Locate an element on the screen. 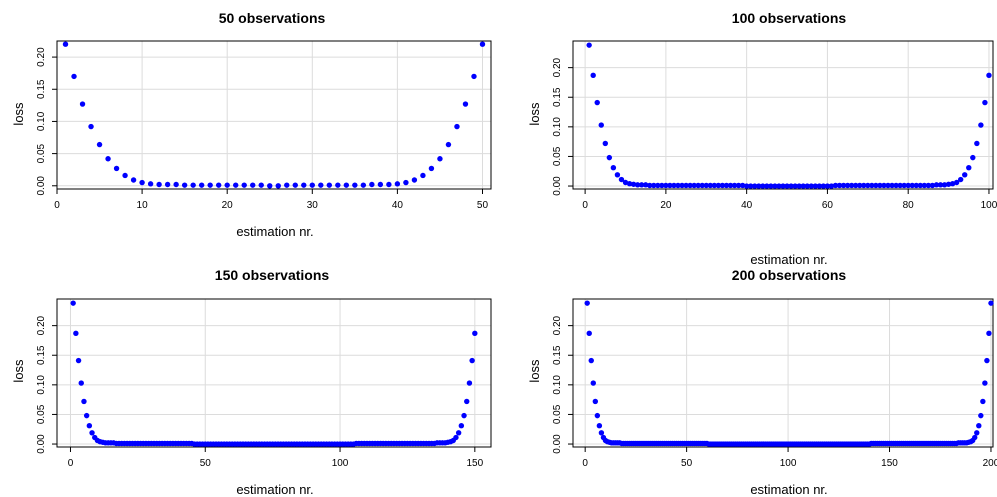 Image resolution: width=997 pixels, height=497 pixels. x-tick-label: 10 is located at coordinates (143, 205).